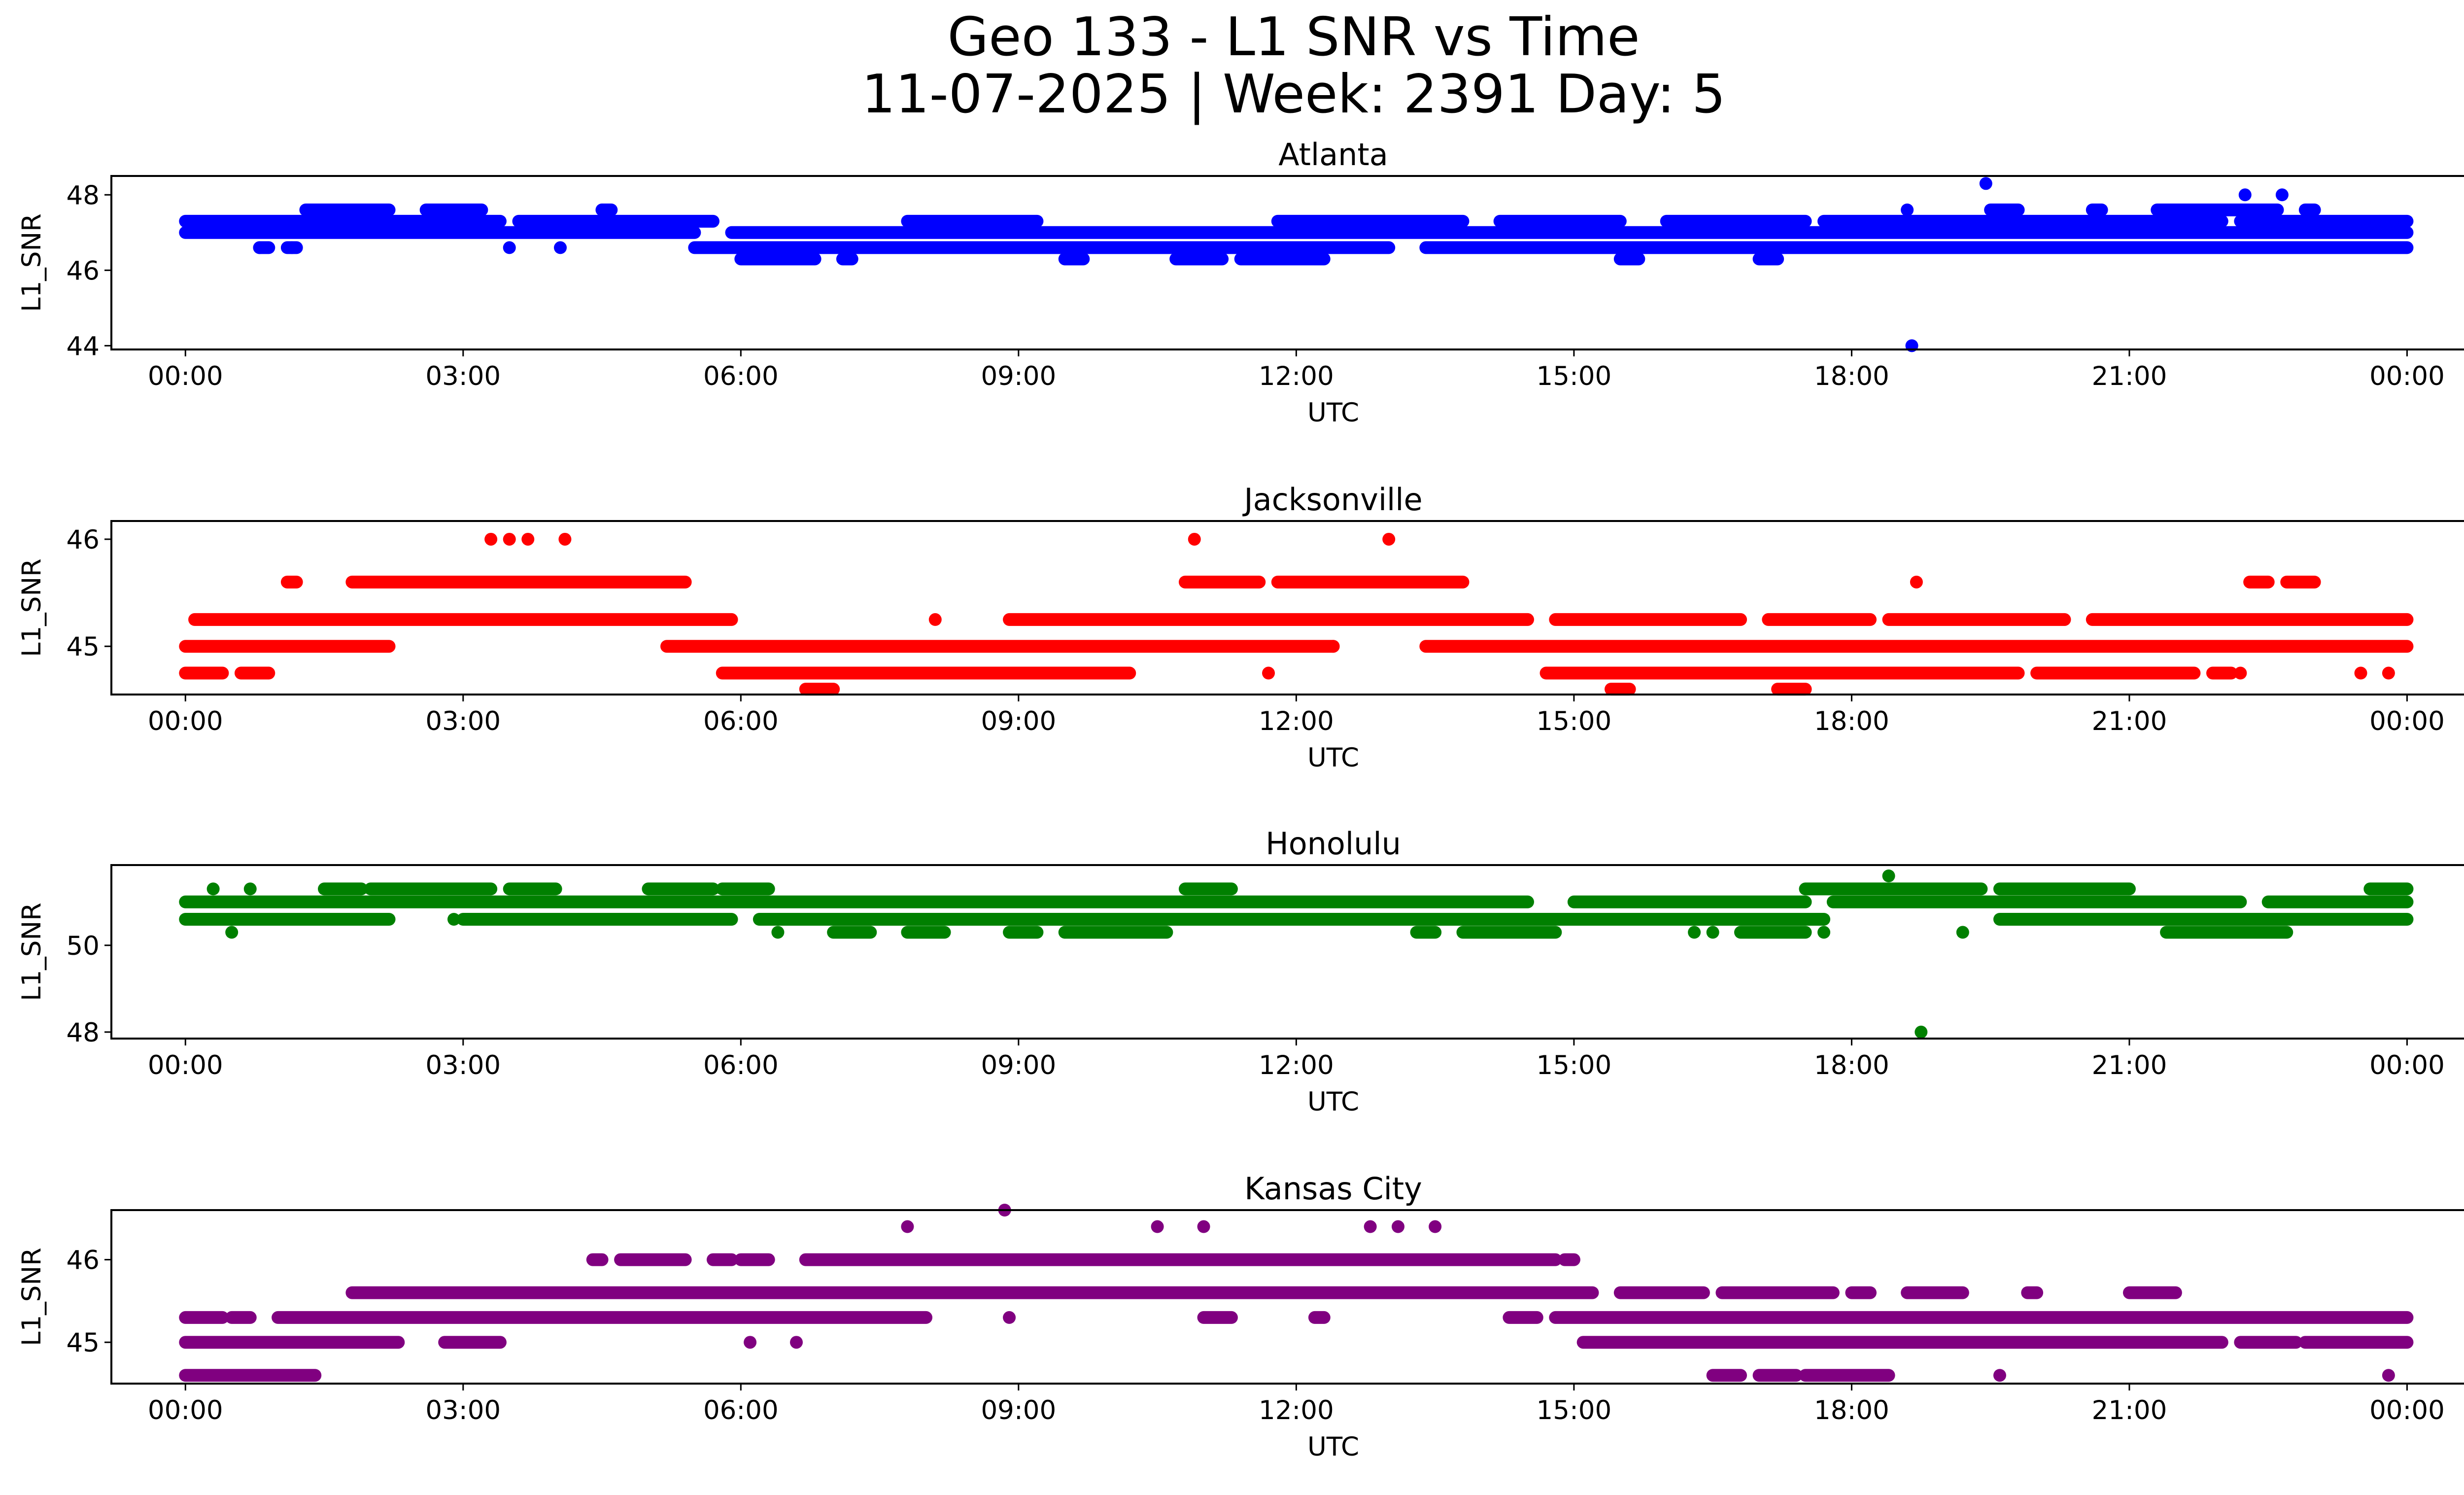 Image resolution: width=2464 pixels, height=1495 pixels. I want to click on x-tick-label-honolulu-2: 06:00, so click(741, 1065).